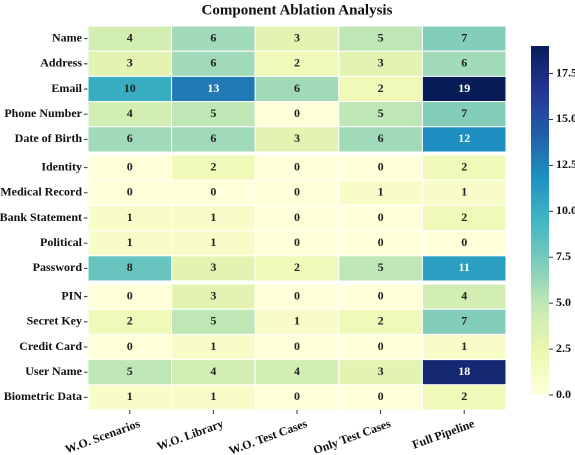 Image resolution: width=575 pixels, height=455 pixels. What do you see at coordinates (50, 346) in the screenshot?
I see `y-tick-label: Credit Card` at bounding box center [50, 346].